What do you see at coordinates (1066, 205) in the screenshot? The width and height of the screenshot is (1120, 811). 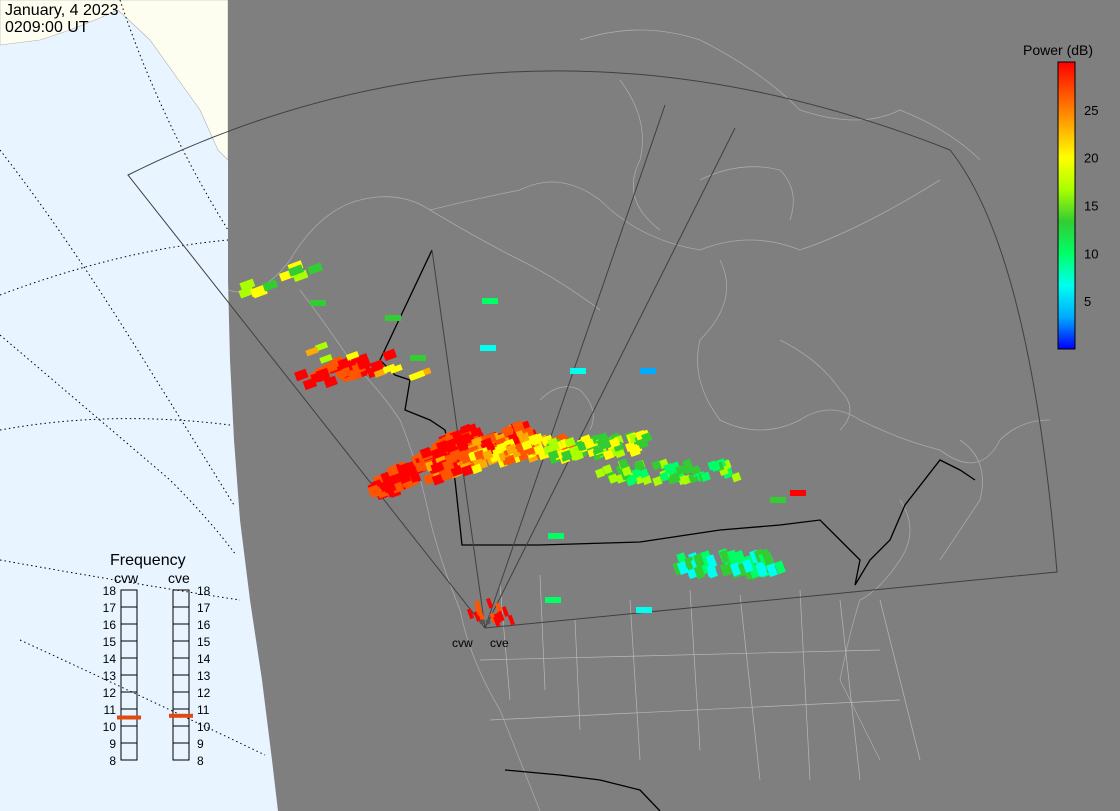 I see `colorbar-gradient` at bounding box center [1066, 205].